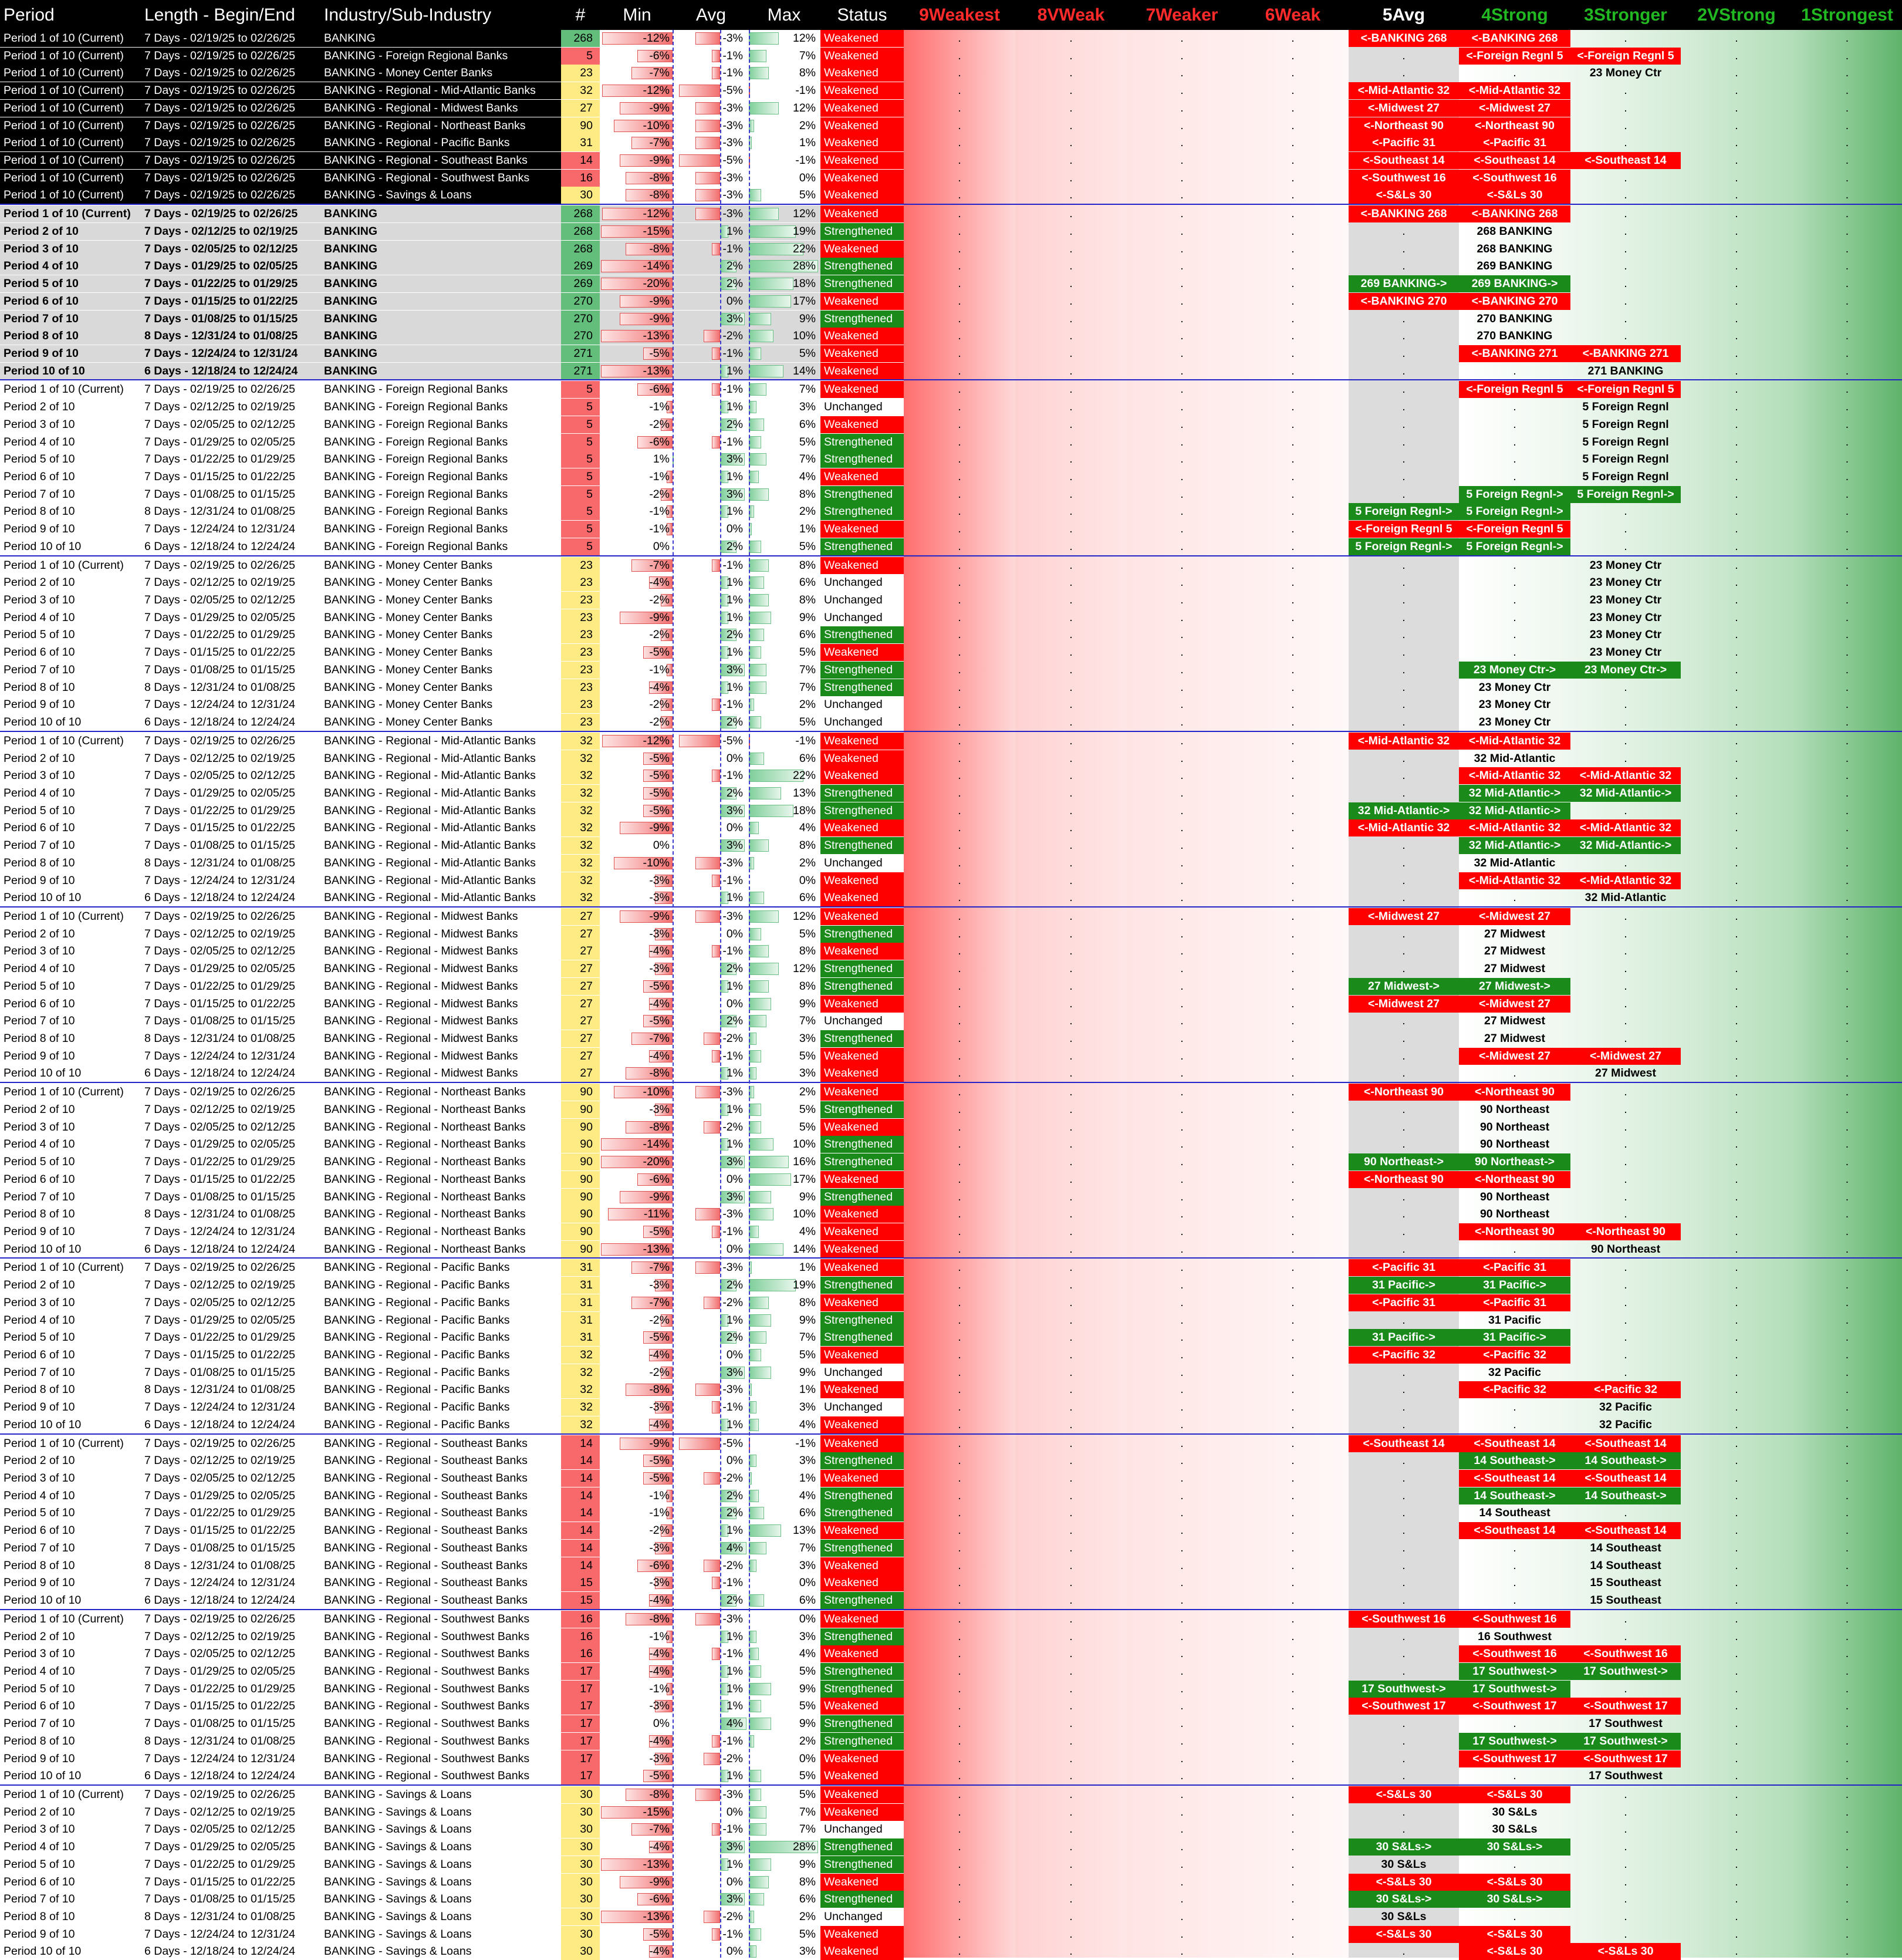 This screenshot has height=1960, width=1902. I want to click on length-cell: 8 Days - 12/31/24 to 01/08/25, so click(220, 511).